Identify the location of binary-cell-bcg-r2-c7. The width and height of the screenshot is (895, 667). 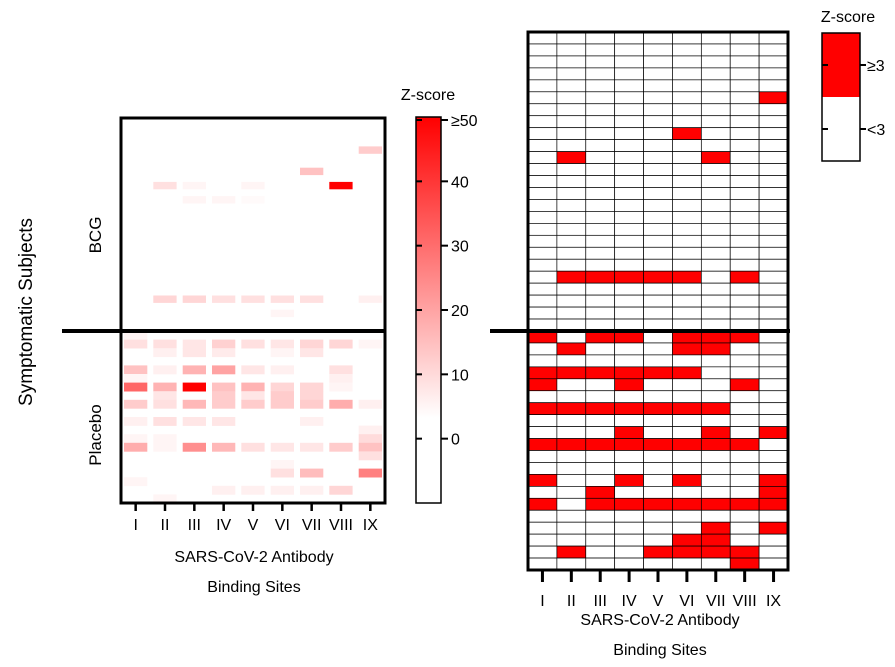
(744, 62).